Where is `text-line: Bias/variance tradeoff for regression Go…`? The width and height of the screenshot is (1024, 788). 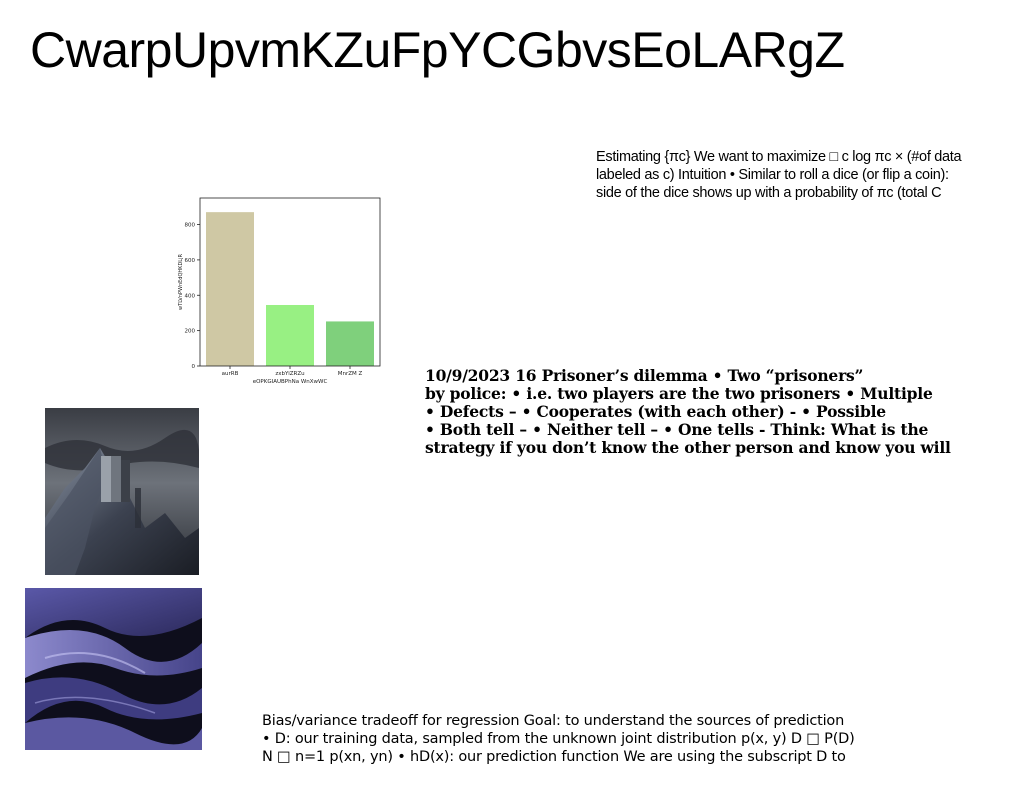
text-line: Bias/variance tradeoff for regression Go… is located at coordinates (553, 721).